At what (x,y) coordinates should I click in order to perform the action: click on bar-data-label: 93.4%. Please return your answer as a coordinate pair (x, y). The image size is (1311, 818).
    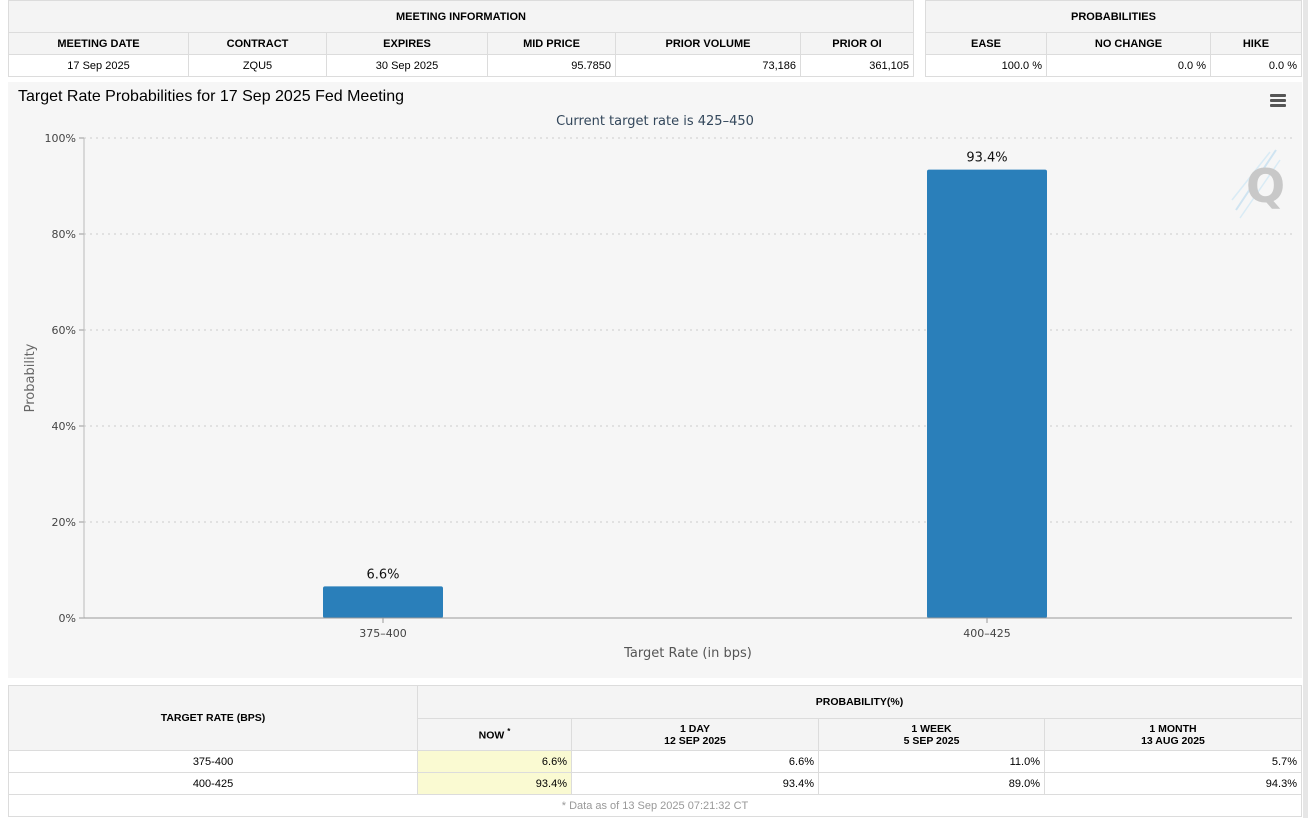
    Looking at the image, I should click on (986, 158).